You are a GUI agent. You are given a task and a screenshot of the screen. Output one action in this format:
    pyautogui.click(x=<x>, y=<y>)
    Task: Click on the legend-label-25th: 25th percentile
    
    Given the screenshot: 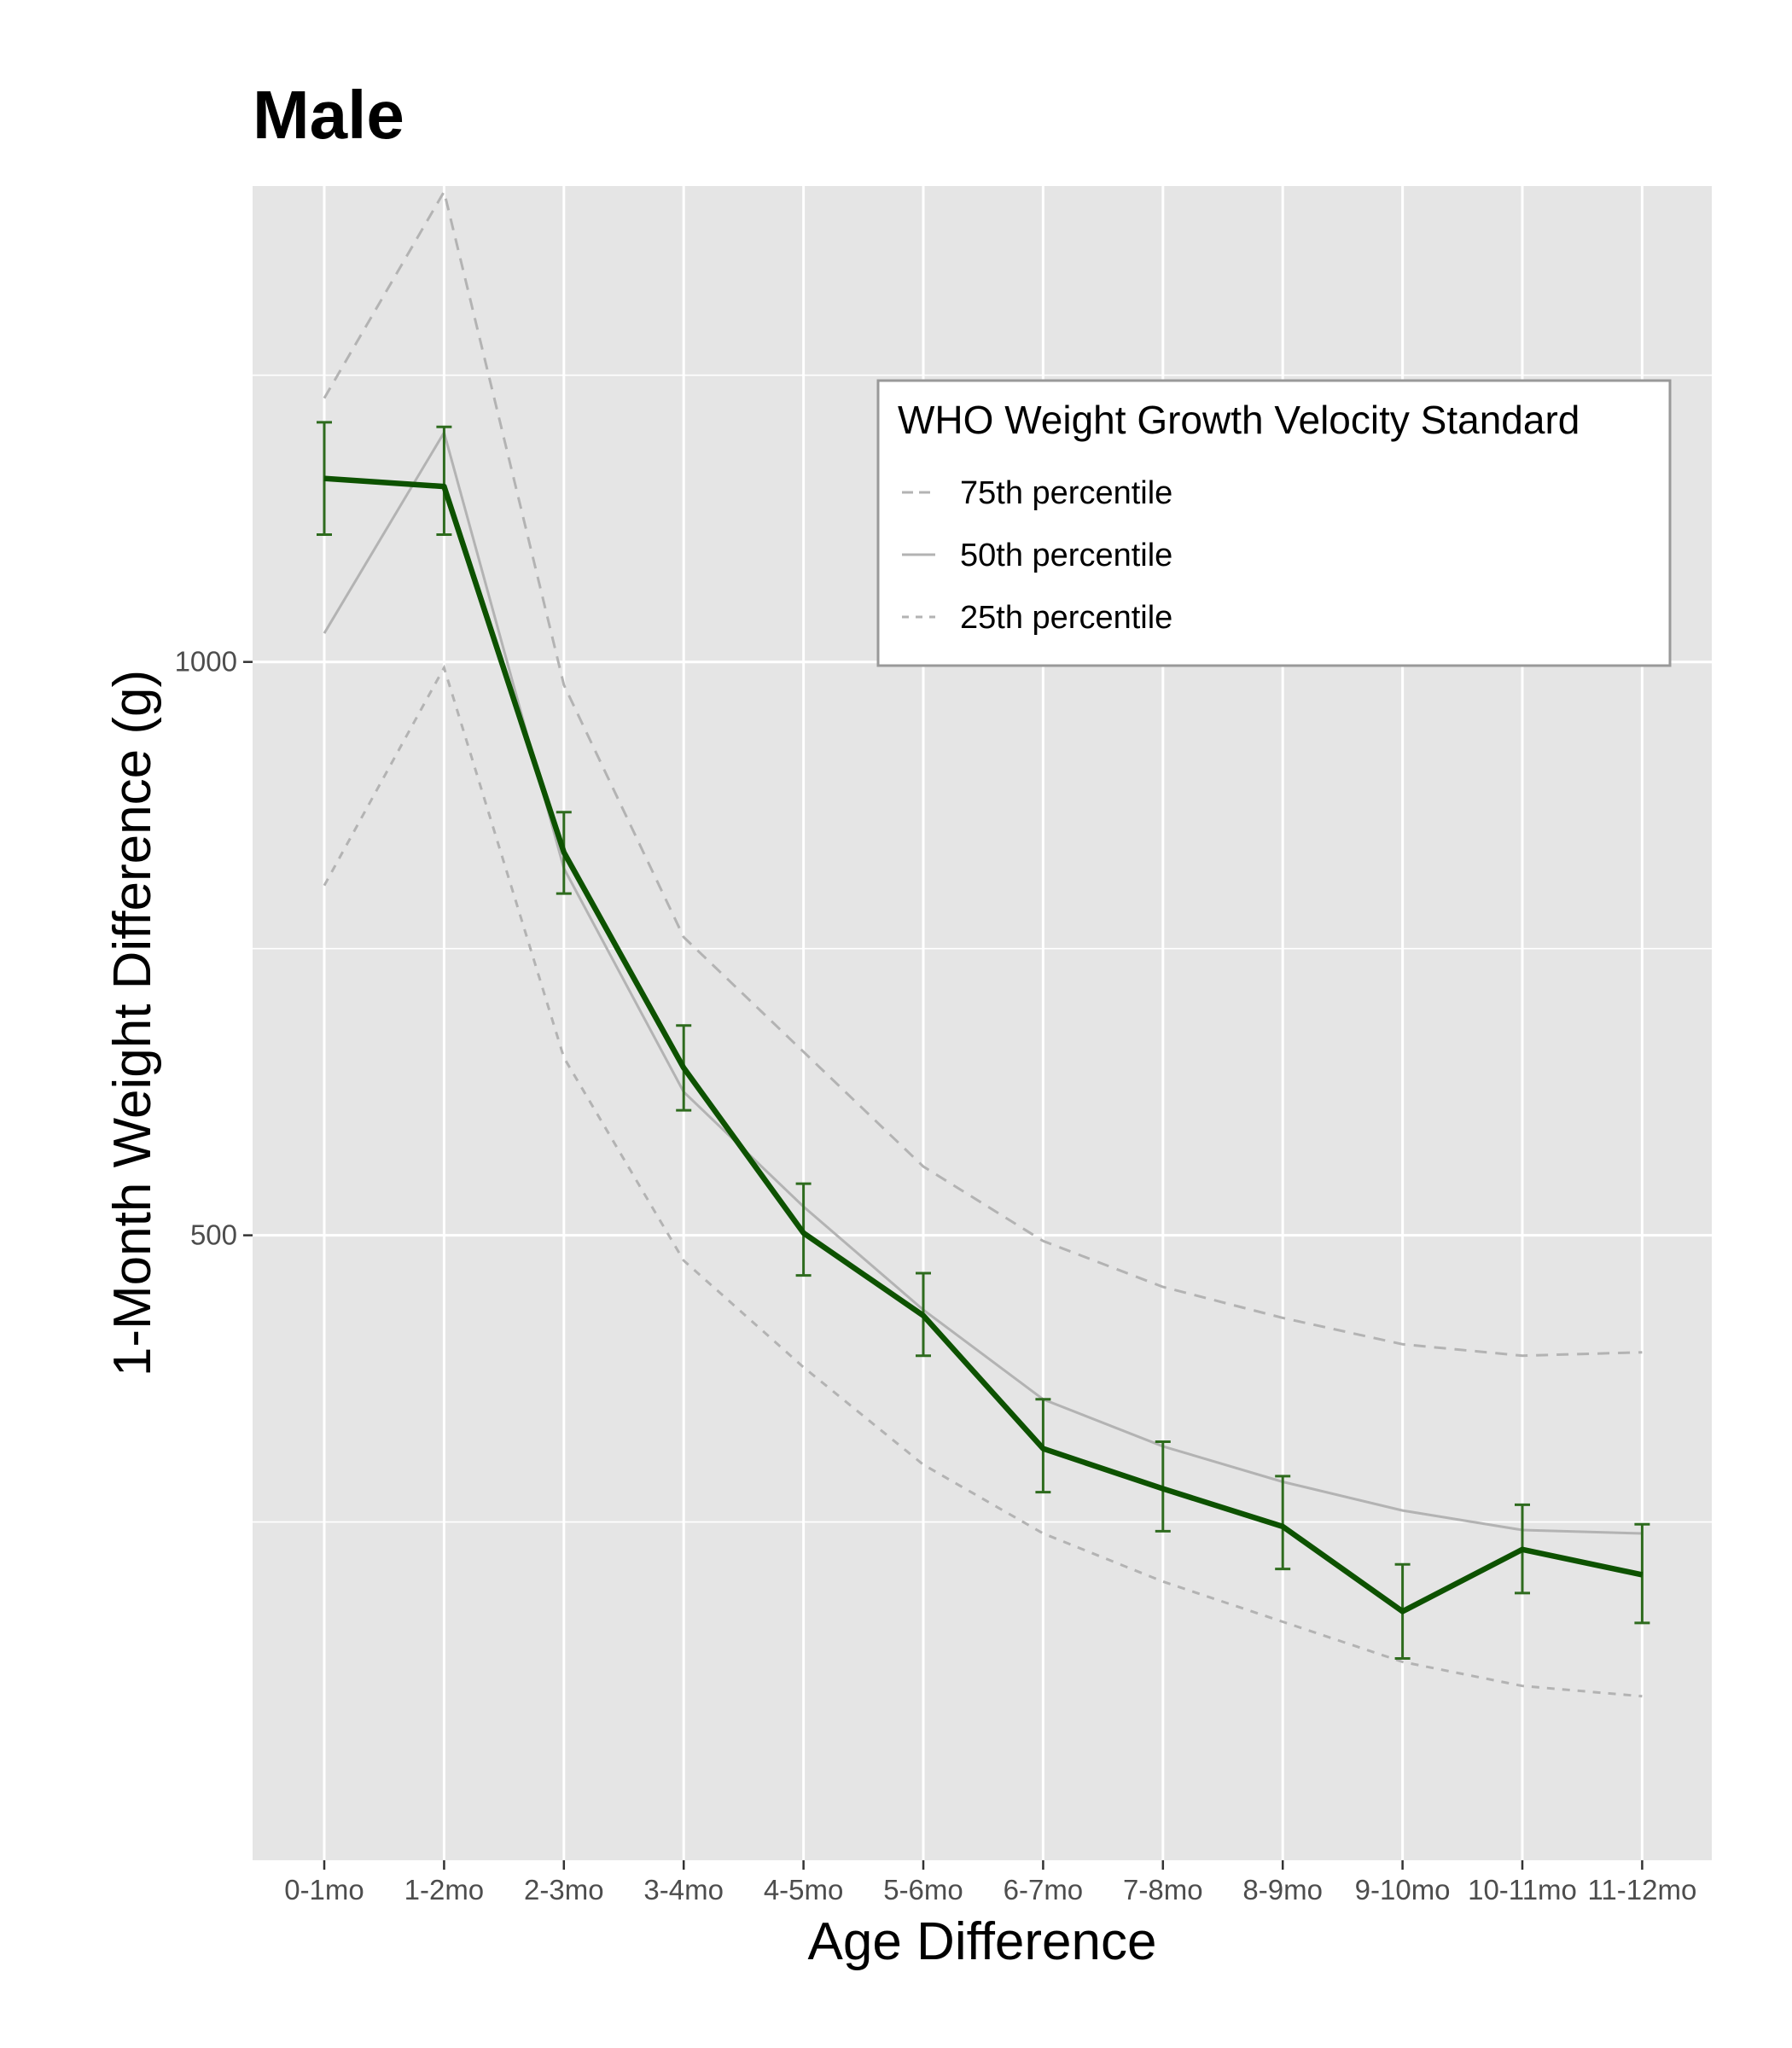 What is the action you would take?
    pyautogui.click(x=1066, y=618)
    